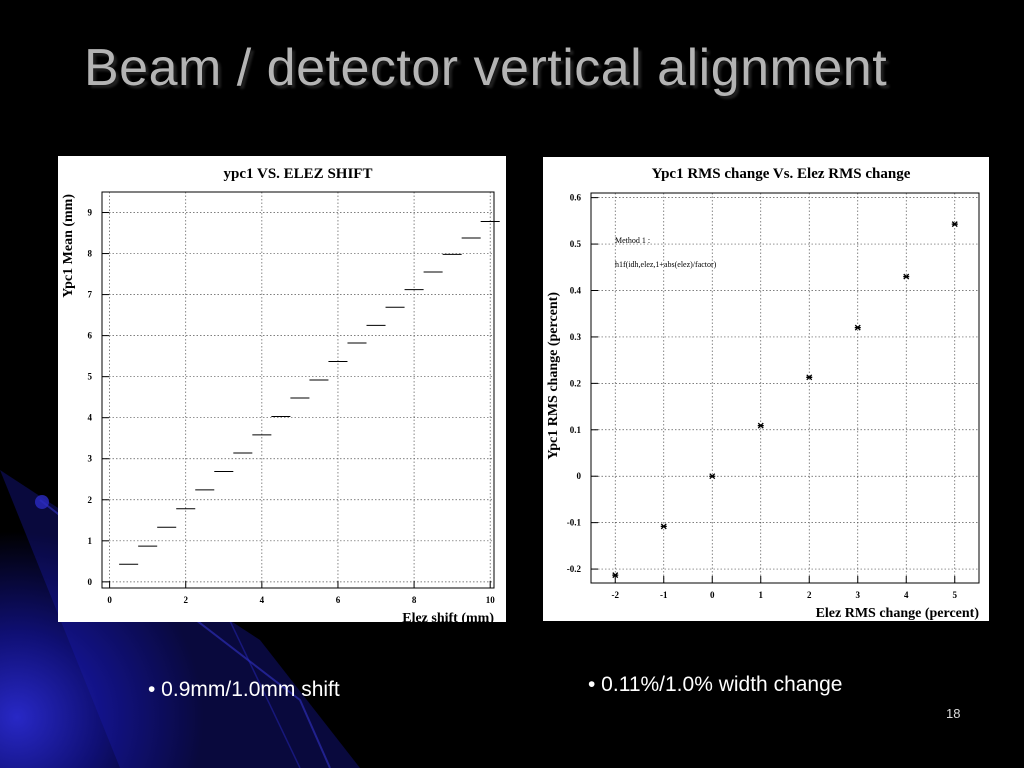 This screenshot has width=1024, height=768. I want to click on chart0-ytick-label-6: 6, so click(90, 336).